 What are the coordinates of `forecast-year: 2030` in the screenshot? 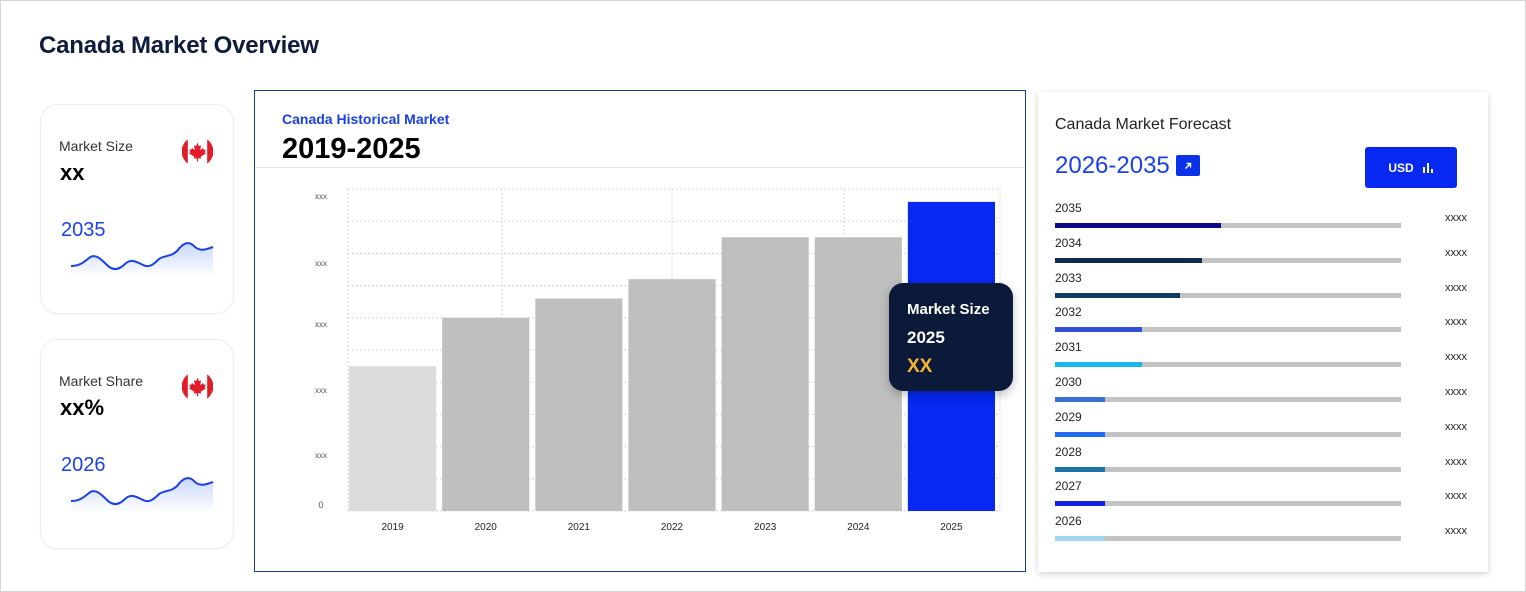 It's located at (1068, 382).